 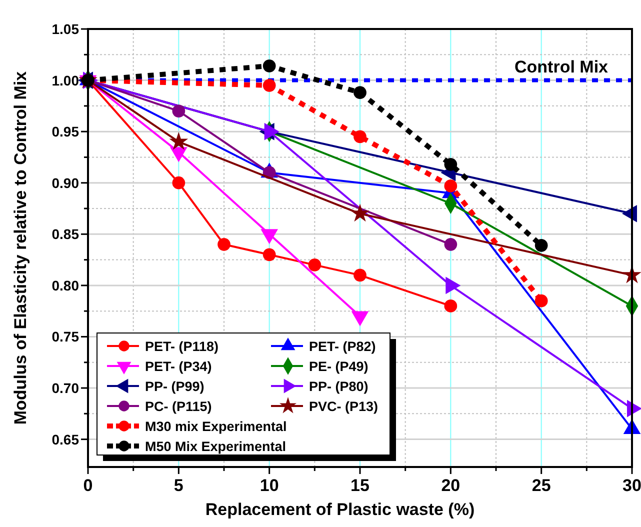 I want to click on y-tick-label: 0.70, so click(x=66, y=388).